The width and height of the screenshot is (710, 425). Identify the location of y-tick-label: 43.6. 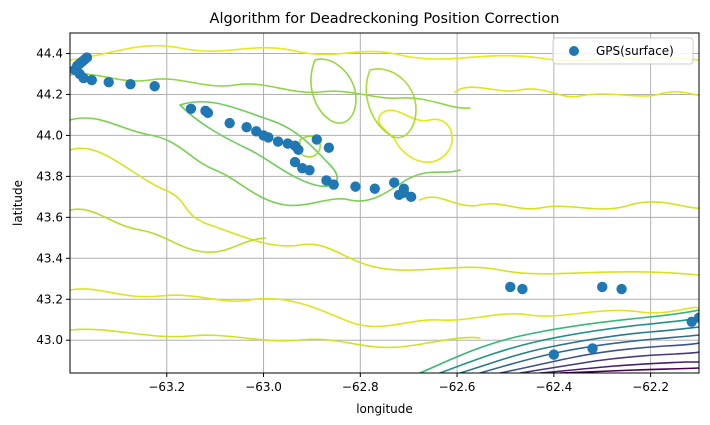
(49, 217).